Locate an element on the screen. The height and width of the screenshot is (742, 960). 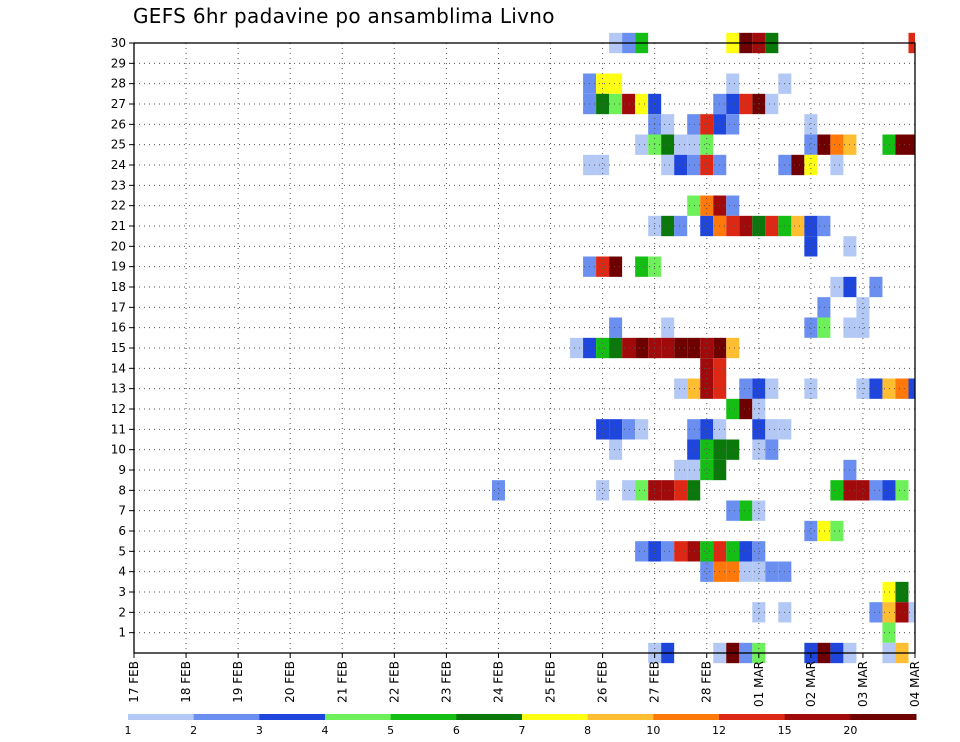
y-tick-label: 25 is located at coordinates (118, 145).